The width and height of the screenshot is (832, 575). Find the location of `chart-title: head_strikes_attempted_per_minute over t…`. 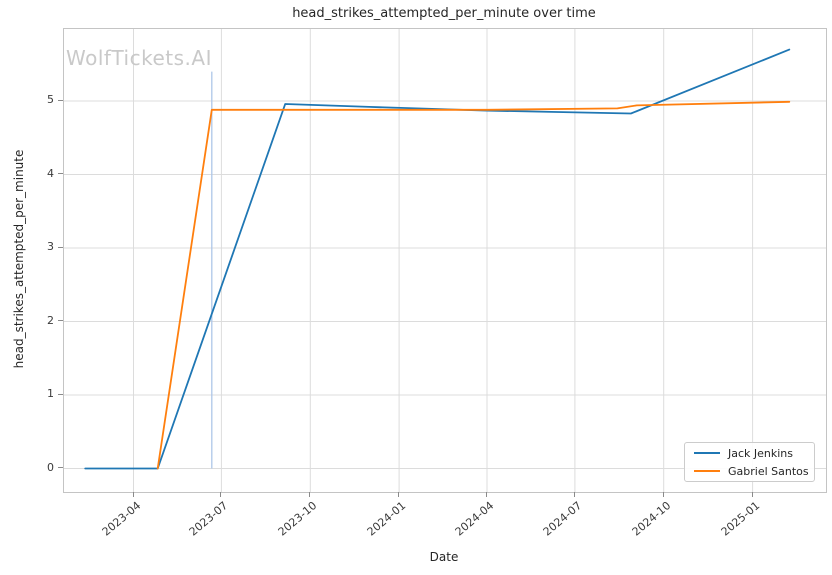

chart-title: head_strikes_attempted_per_minute over t… is located at coordinates (444, 13).